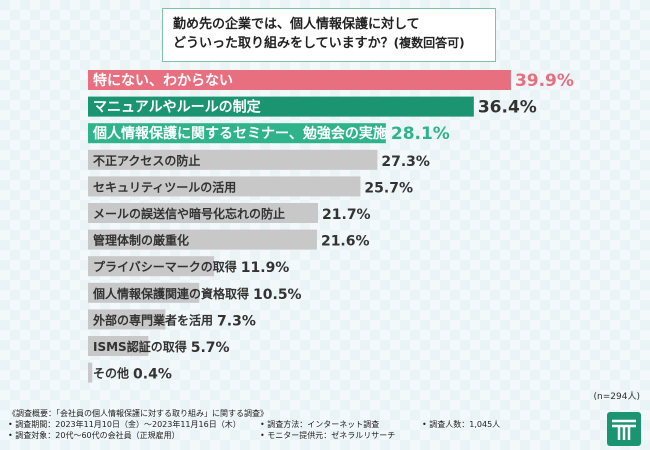 Image resolution: width=650 pixels, height=450 pixels. What do you see at coordinates (111, 373) in the screenshot?
I see `category-label-12: その他` at bounding box center [111, 373].